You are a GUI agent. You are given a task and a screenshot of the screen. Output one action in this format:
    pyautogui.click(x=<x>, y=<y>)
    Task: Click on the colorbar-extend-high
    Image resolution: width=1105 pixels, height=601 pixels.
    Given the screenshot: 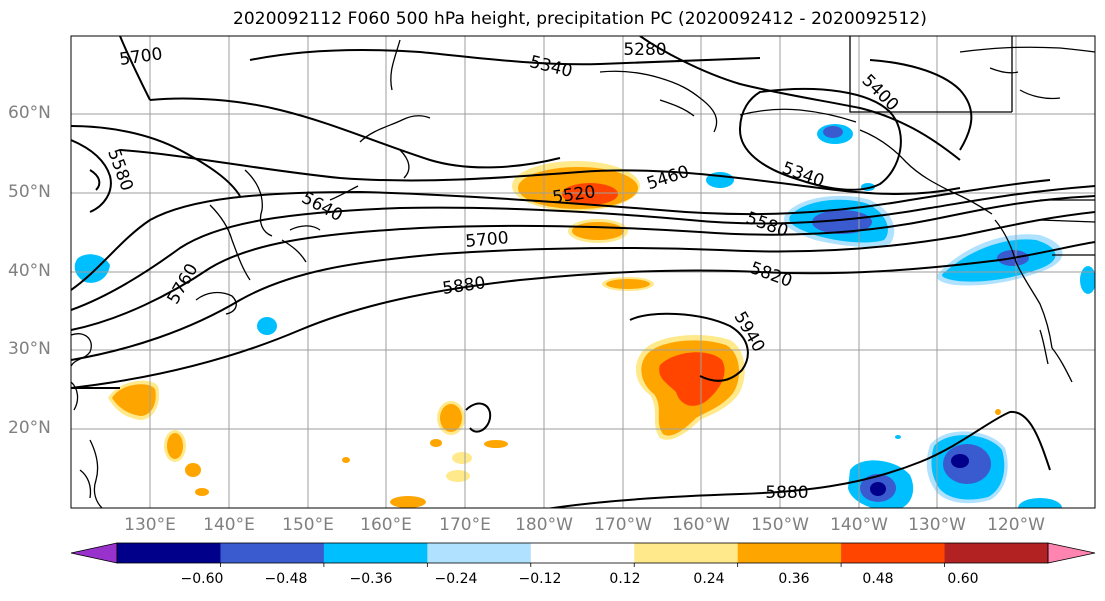 What is the action you would take?
    pyautogui.click(x=1071, y=553)
    